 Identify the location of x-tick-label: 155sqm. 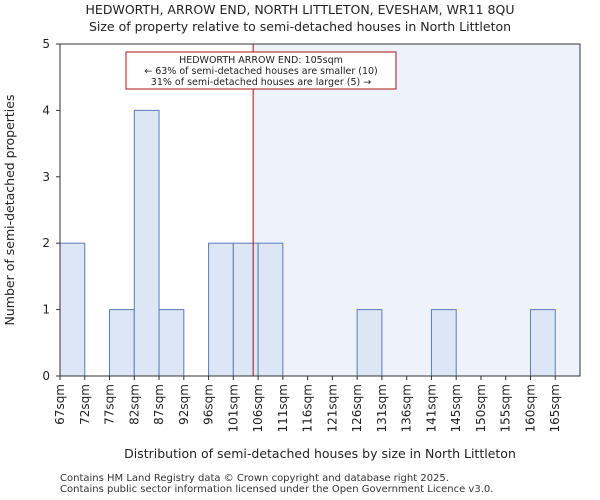
(506, 408).